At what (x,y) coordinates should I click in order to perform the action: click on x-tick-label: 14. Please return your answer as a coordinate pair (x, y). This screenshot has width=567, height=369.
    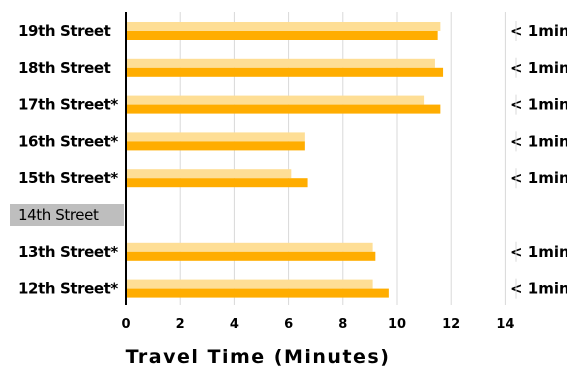
    Looking at the image, I should click on (505, 324).